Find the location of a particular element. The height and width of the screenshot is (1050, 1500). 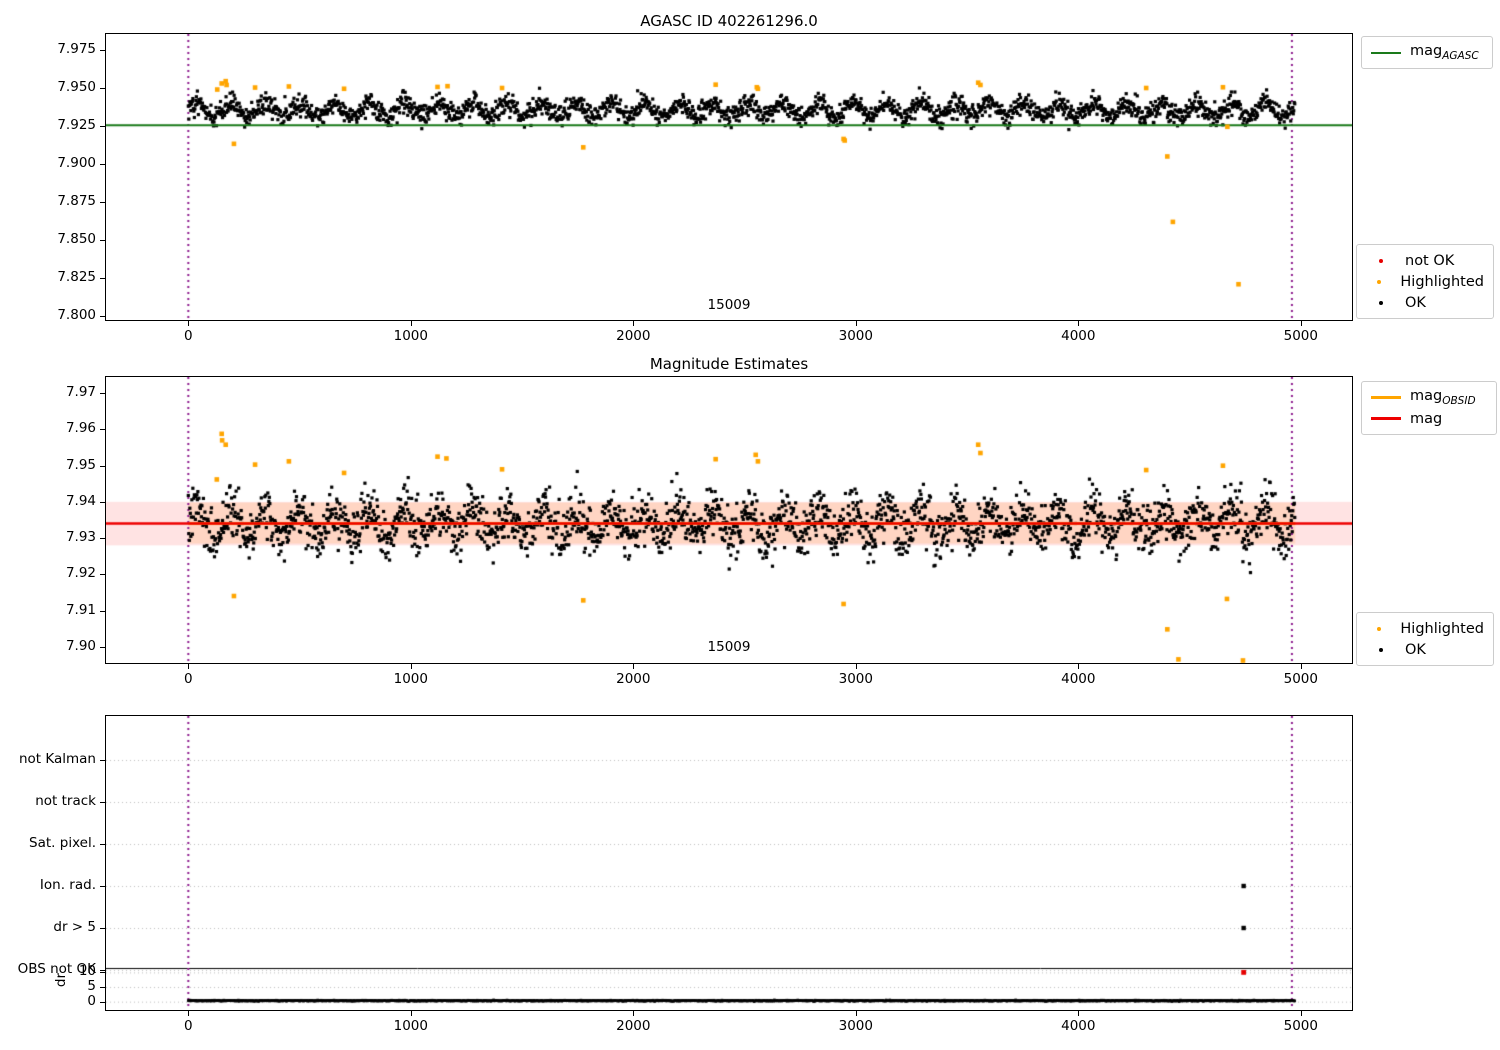

figure-title: AGASC ID 402261296.0 is located at coordinates (729, 21).